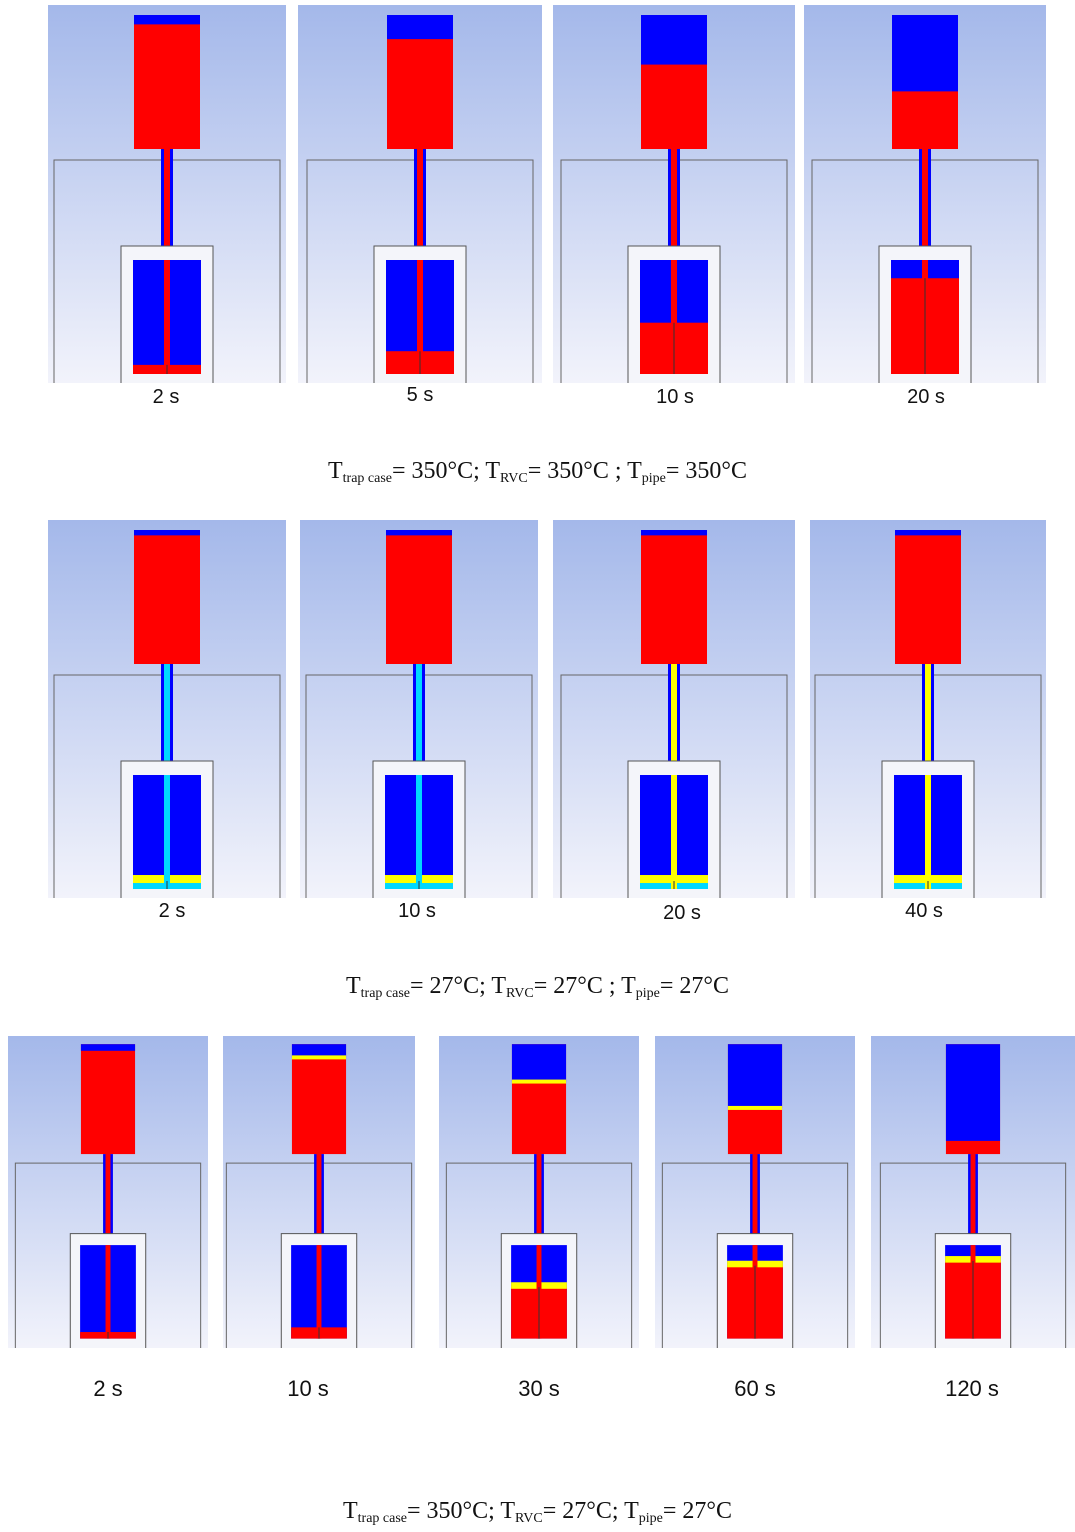  Describe the element at coordinates (924, 911) in the screenshot. I see `time-label: 40 s` at that location.